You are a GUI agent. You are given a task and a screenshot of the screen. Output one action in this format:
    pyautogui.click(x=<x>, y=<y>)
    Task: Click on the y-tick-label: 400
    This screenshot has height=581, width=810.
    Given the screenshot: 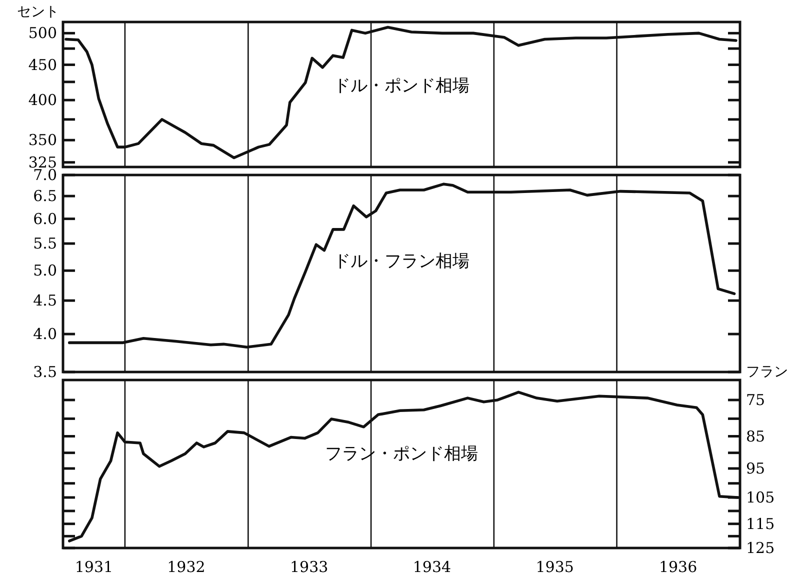 What is the action you would take?
    pyautogui.click(x=42, y=100)
    